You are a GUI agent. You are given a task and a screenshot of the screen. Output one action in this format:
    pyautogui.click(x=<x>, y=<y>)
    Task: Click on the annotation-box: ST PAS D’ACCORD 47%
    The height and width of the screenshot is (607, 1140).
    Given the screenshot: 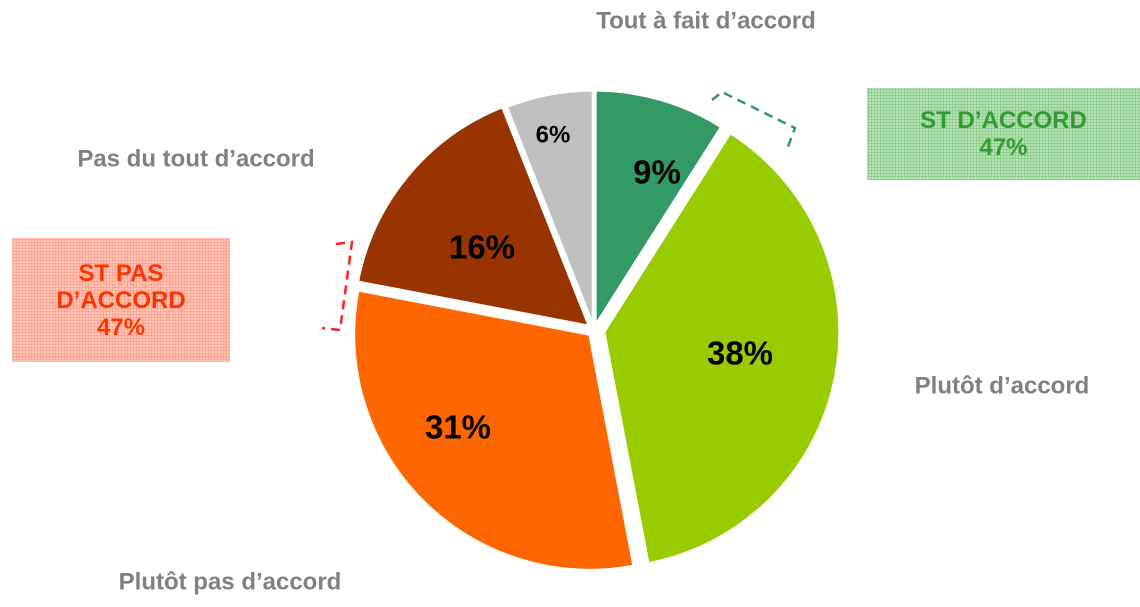 What is the action you would take?
    pyautogui.click(x=121, y=300)
    